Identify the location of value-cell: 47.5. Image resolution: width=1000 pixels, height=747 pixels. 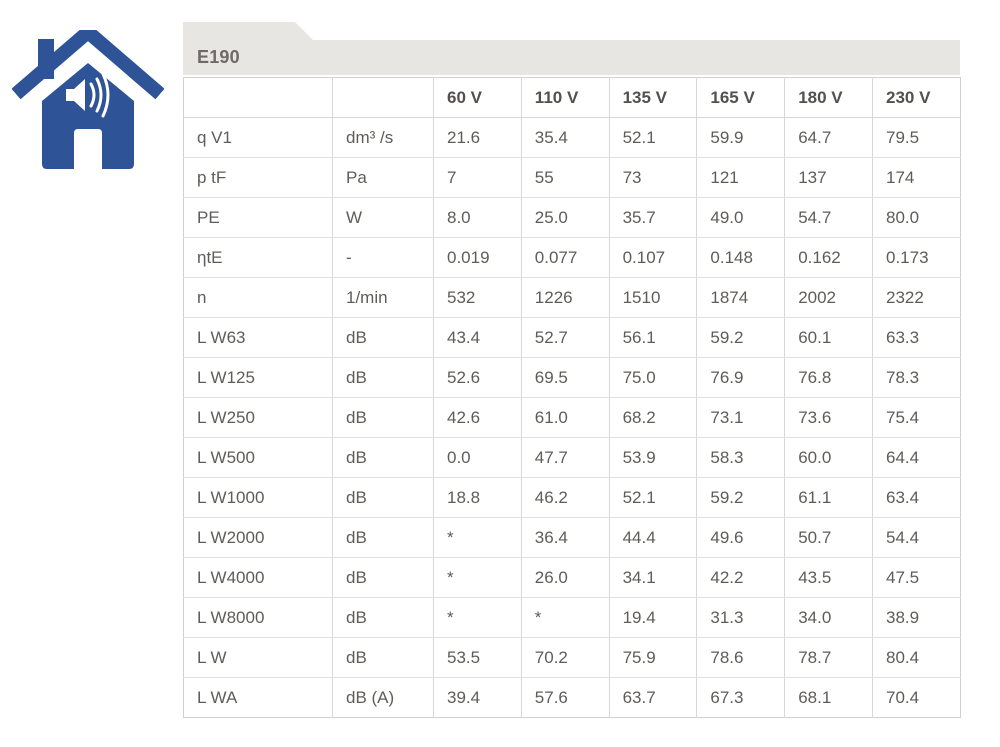
(916, 577).